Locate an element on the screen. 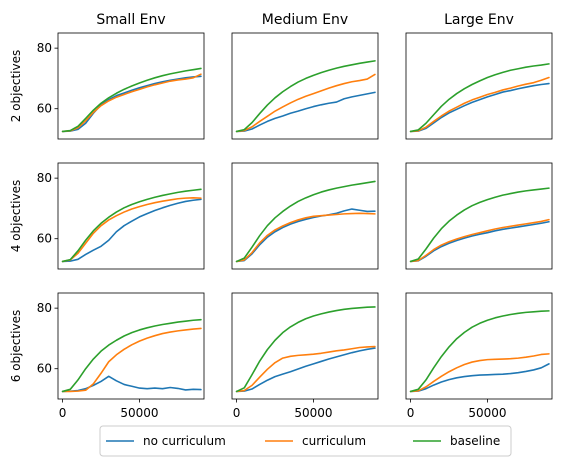 The image size is (562, 465). panel-6-objectives-large-env: 0 50000 is located at coordinates (479, 356).